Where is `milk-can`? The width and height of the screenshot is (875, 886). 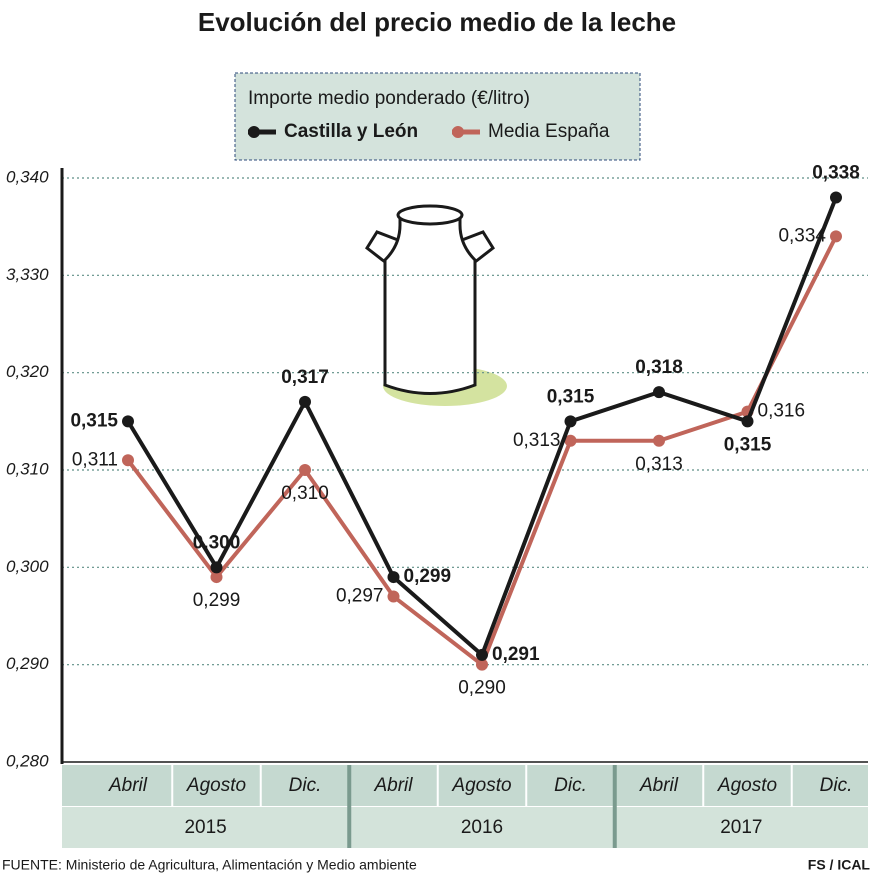
milk-can is located at coordinates (436, 305).